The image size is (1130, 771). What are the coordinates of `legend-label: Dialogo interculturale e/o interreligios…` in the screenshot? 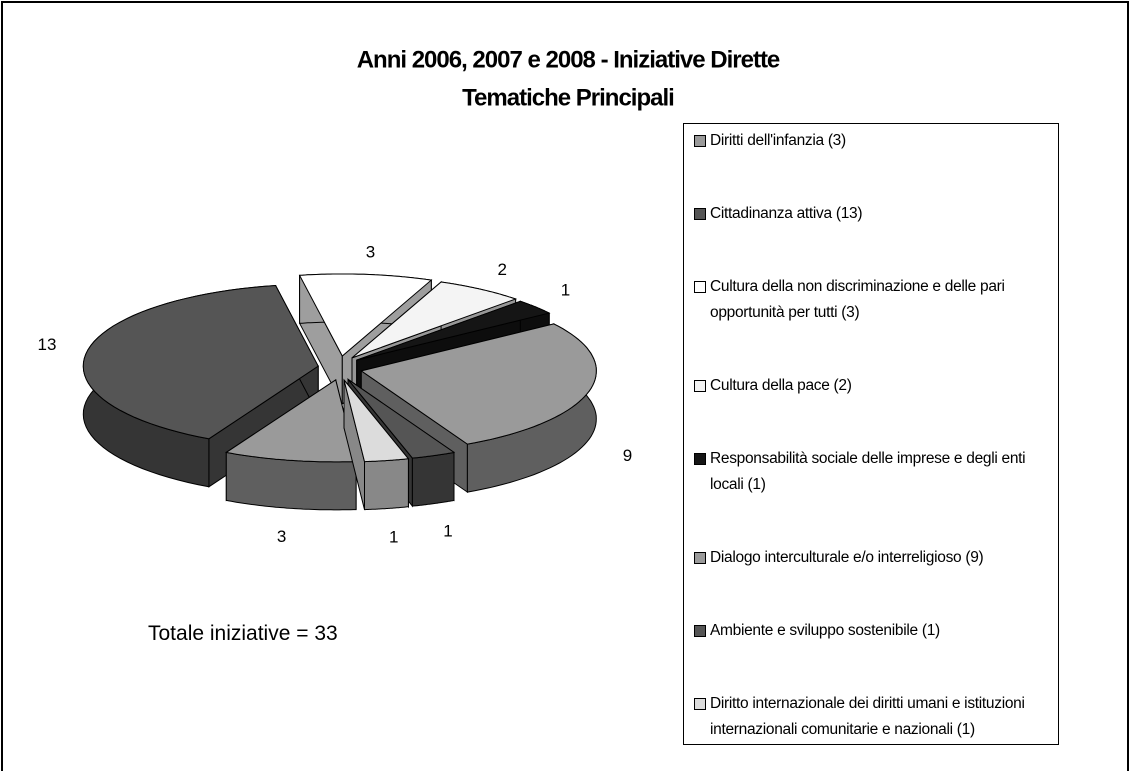 It's located at (847, 557).